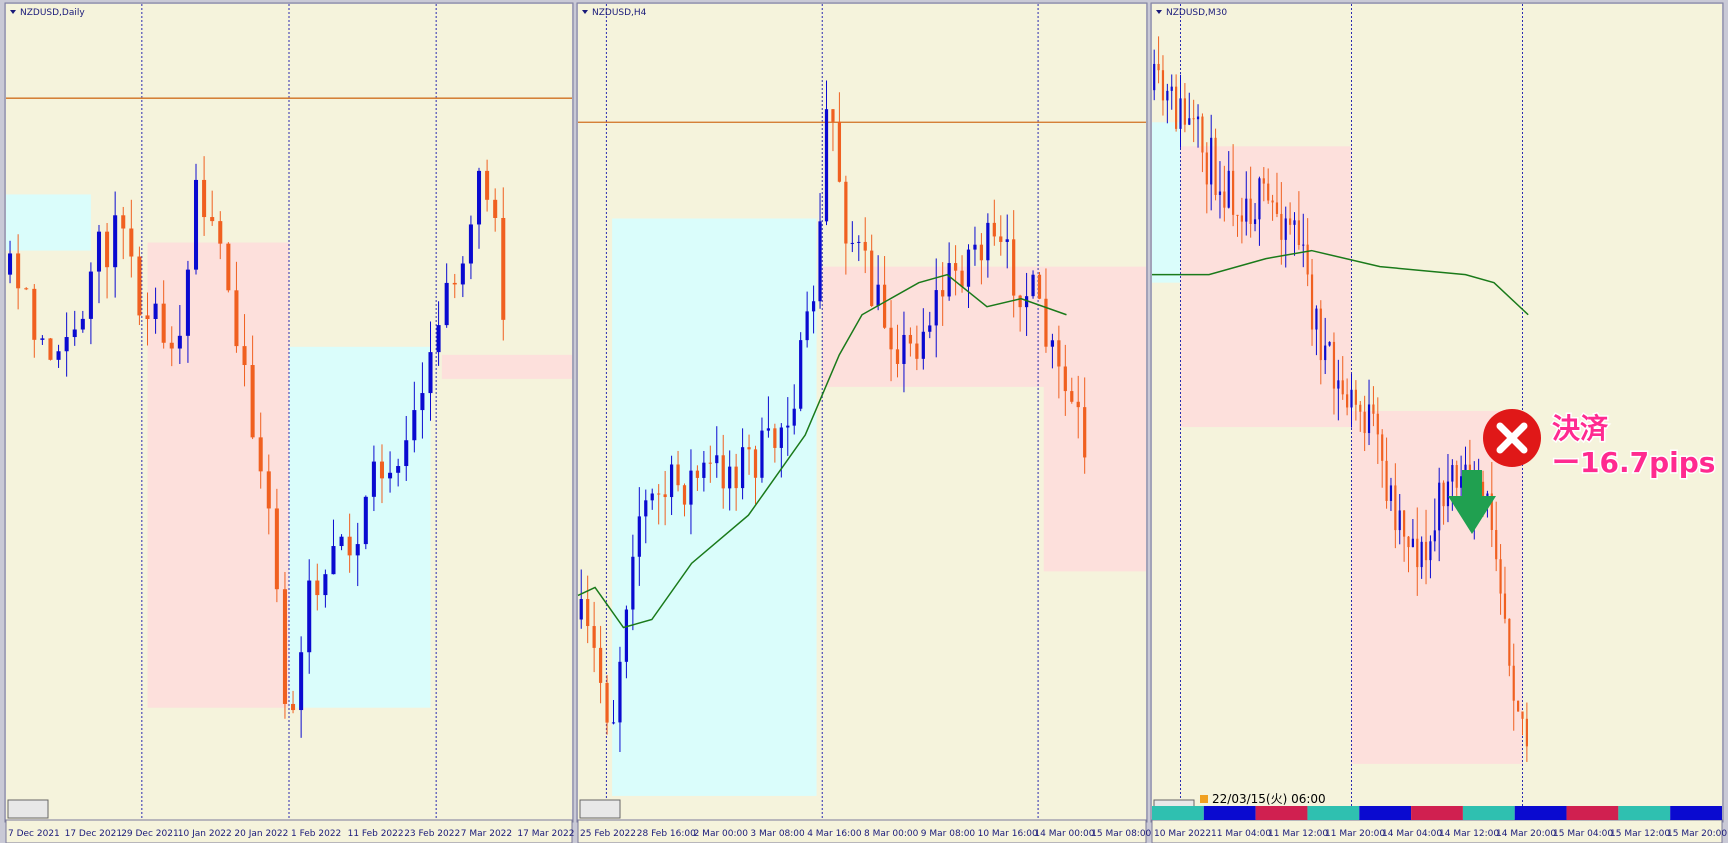 The height and width of the screenshot is (843, 1728). I want to click on range-box-blue, so click(48, 222).